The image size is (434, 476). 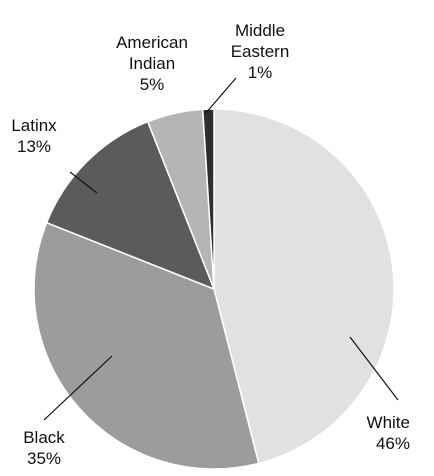 I want to click on slice-label-line: Eastern, so click(x=260, y=51).